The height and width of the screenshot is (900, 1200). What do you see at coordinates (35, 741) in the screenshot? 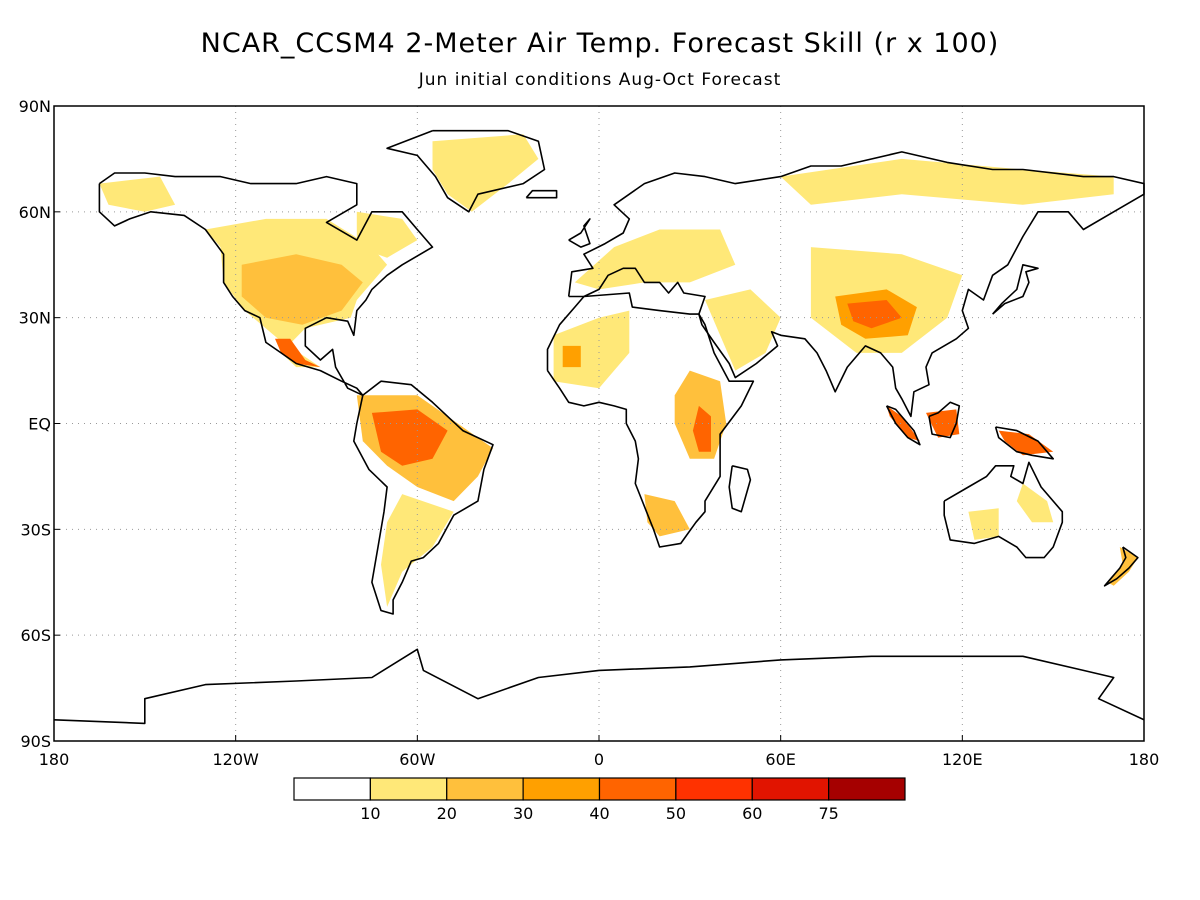
I see `lat-tick-label: 90S` at bounding box center [35, 741].